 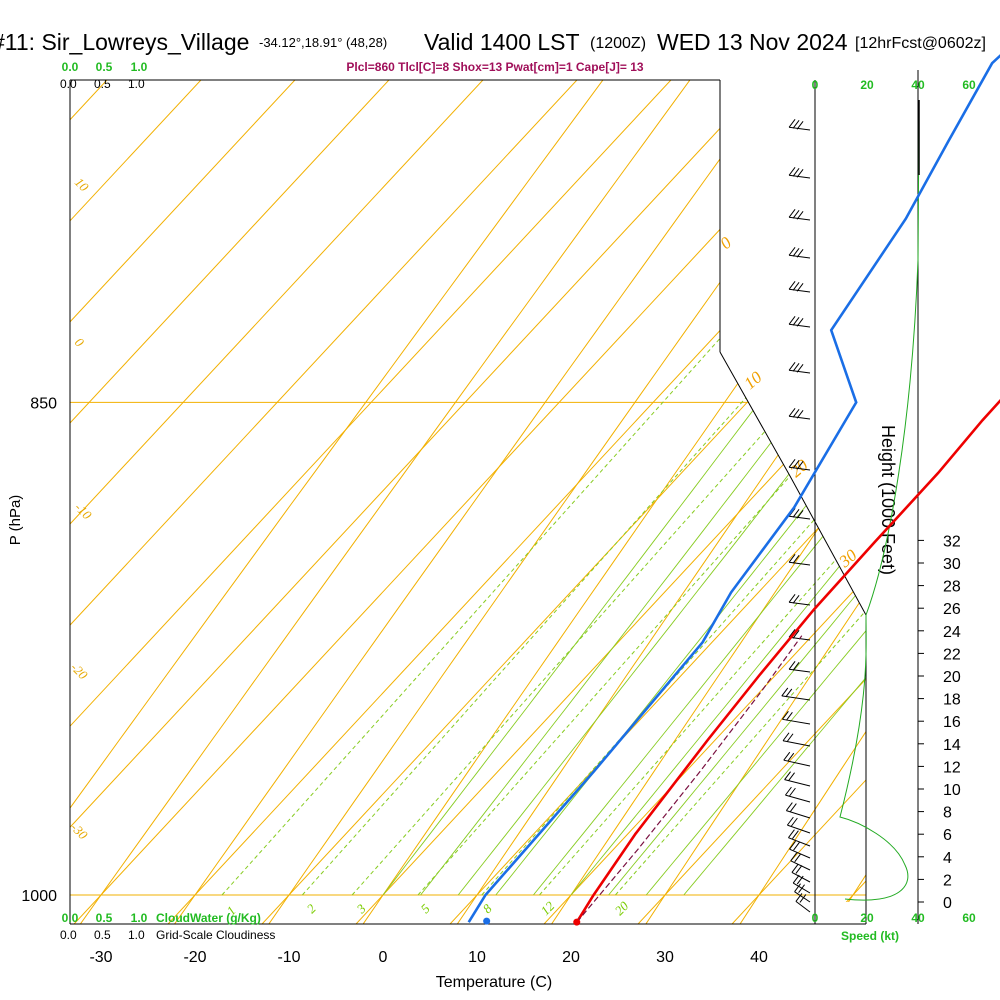 I want to click on isotherm-label: -20, so click(x=79, y=671).